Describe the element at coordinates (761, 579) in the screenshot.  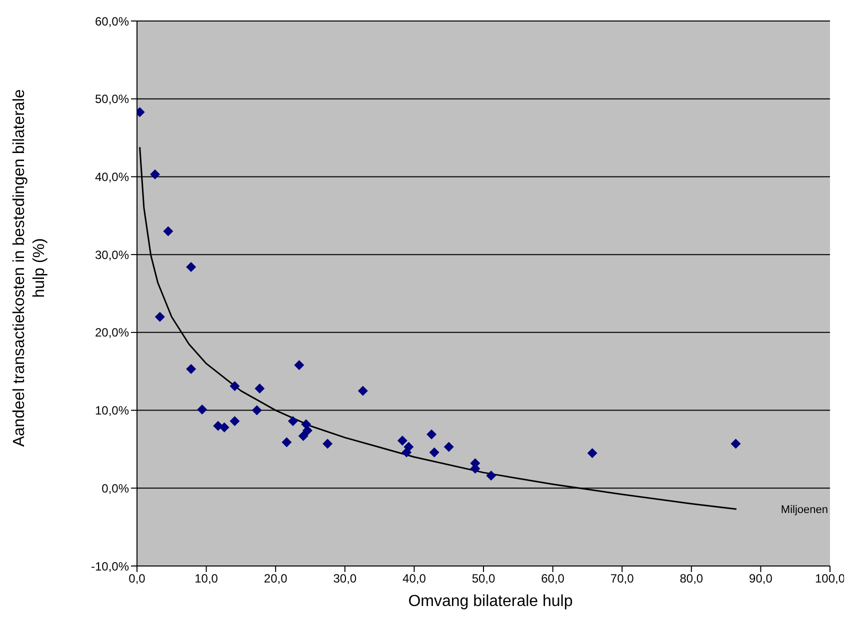
I see `x-tick-label: 90,0` at that location.